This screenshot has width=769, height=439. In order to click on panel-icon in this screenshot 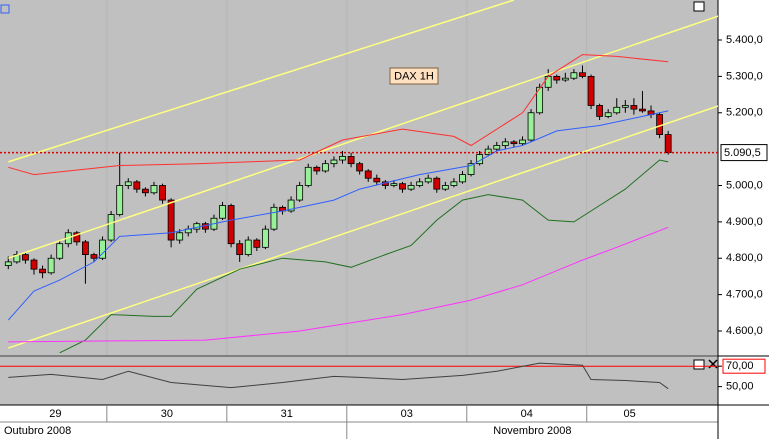, I will do `click(5, 9)`.